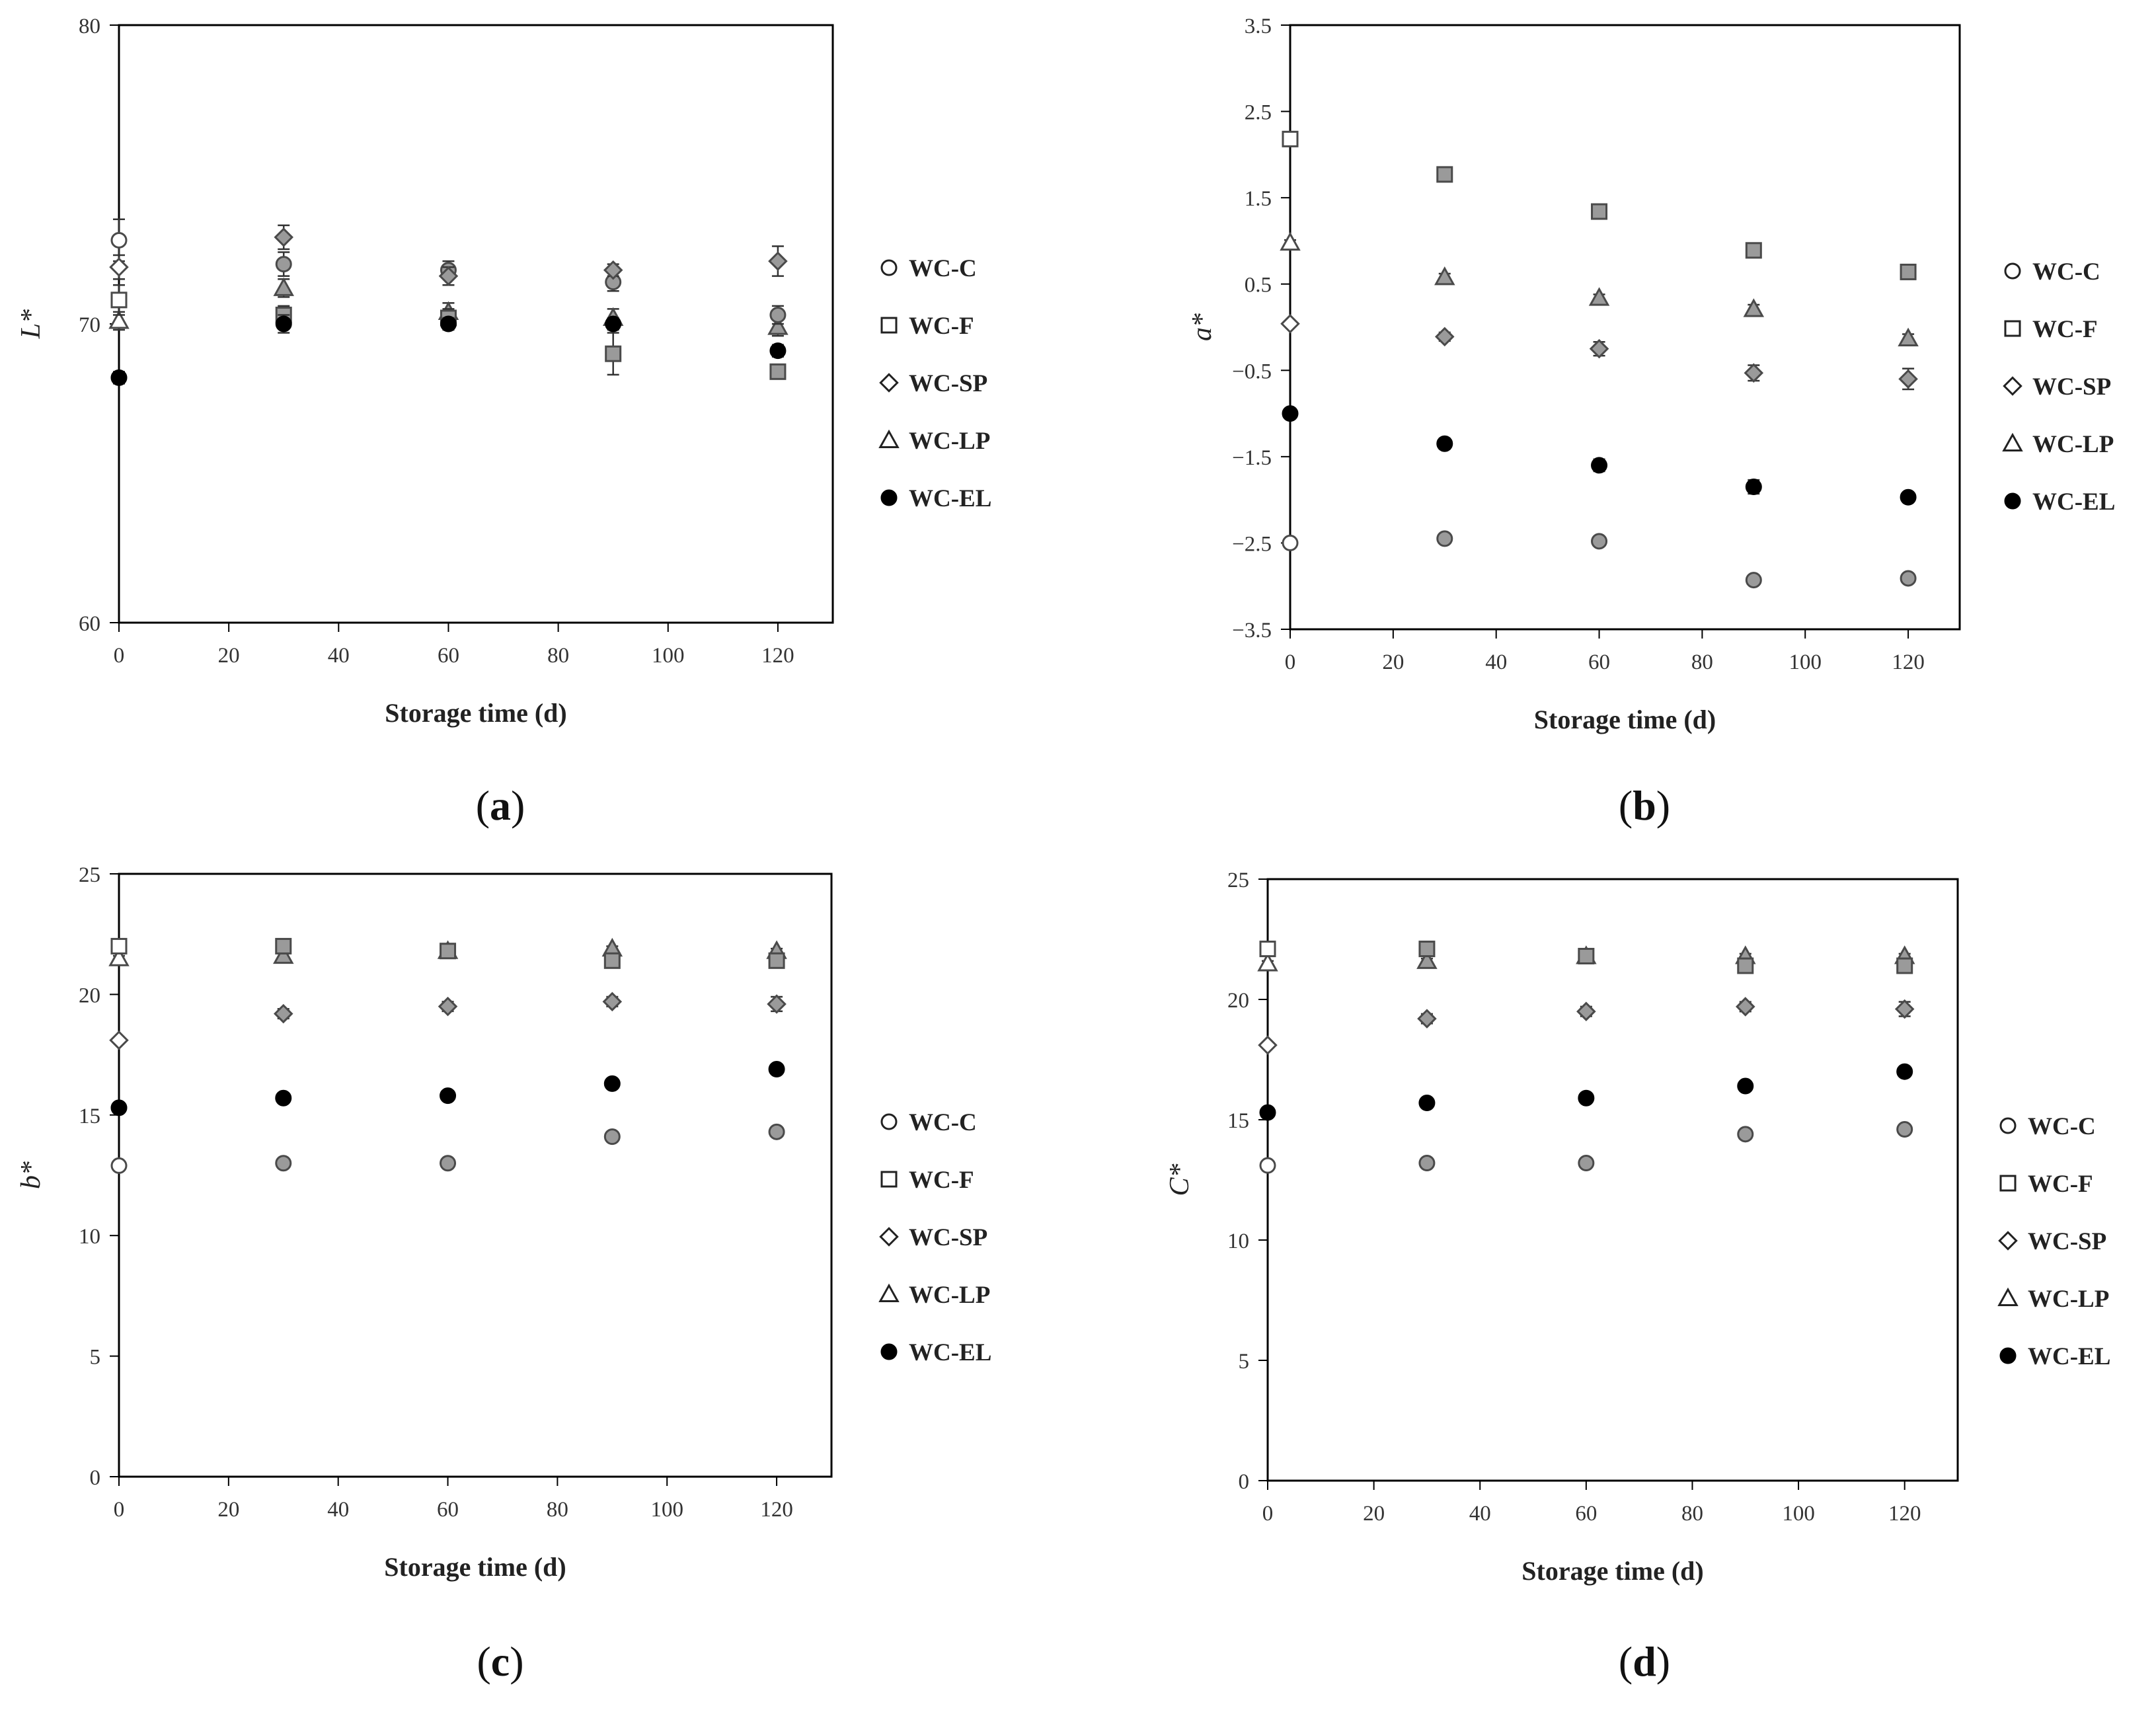 Image resolution: width=2156 pixels, height=1712 pixels. Describe the element at coordinates (1644, 805) in the screenshot. I see `panel-caption: (b)` at that location.